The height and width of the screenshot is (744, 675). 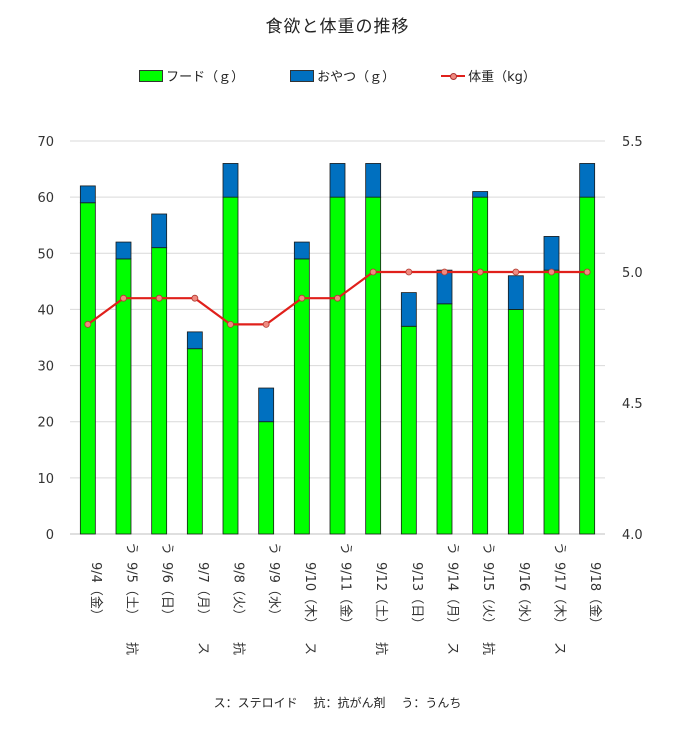 I want to click on x-tick-label: 9/18（金）, so click(x=595, y=596).